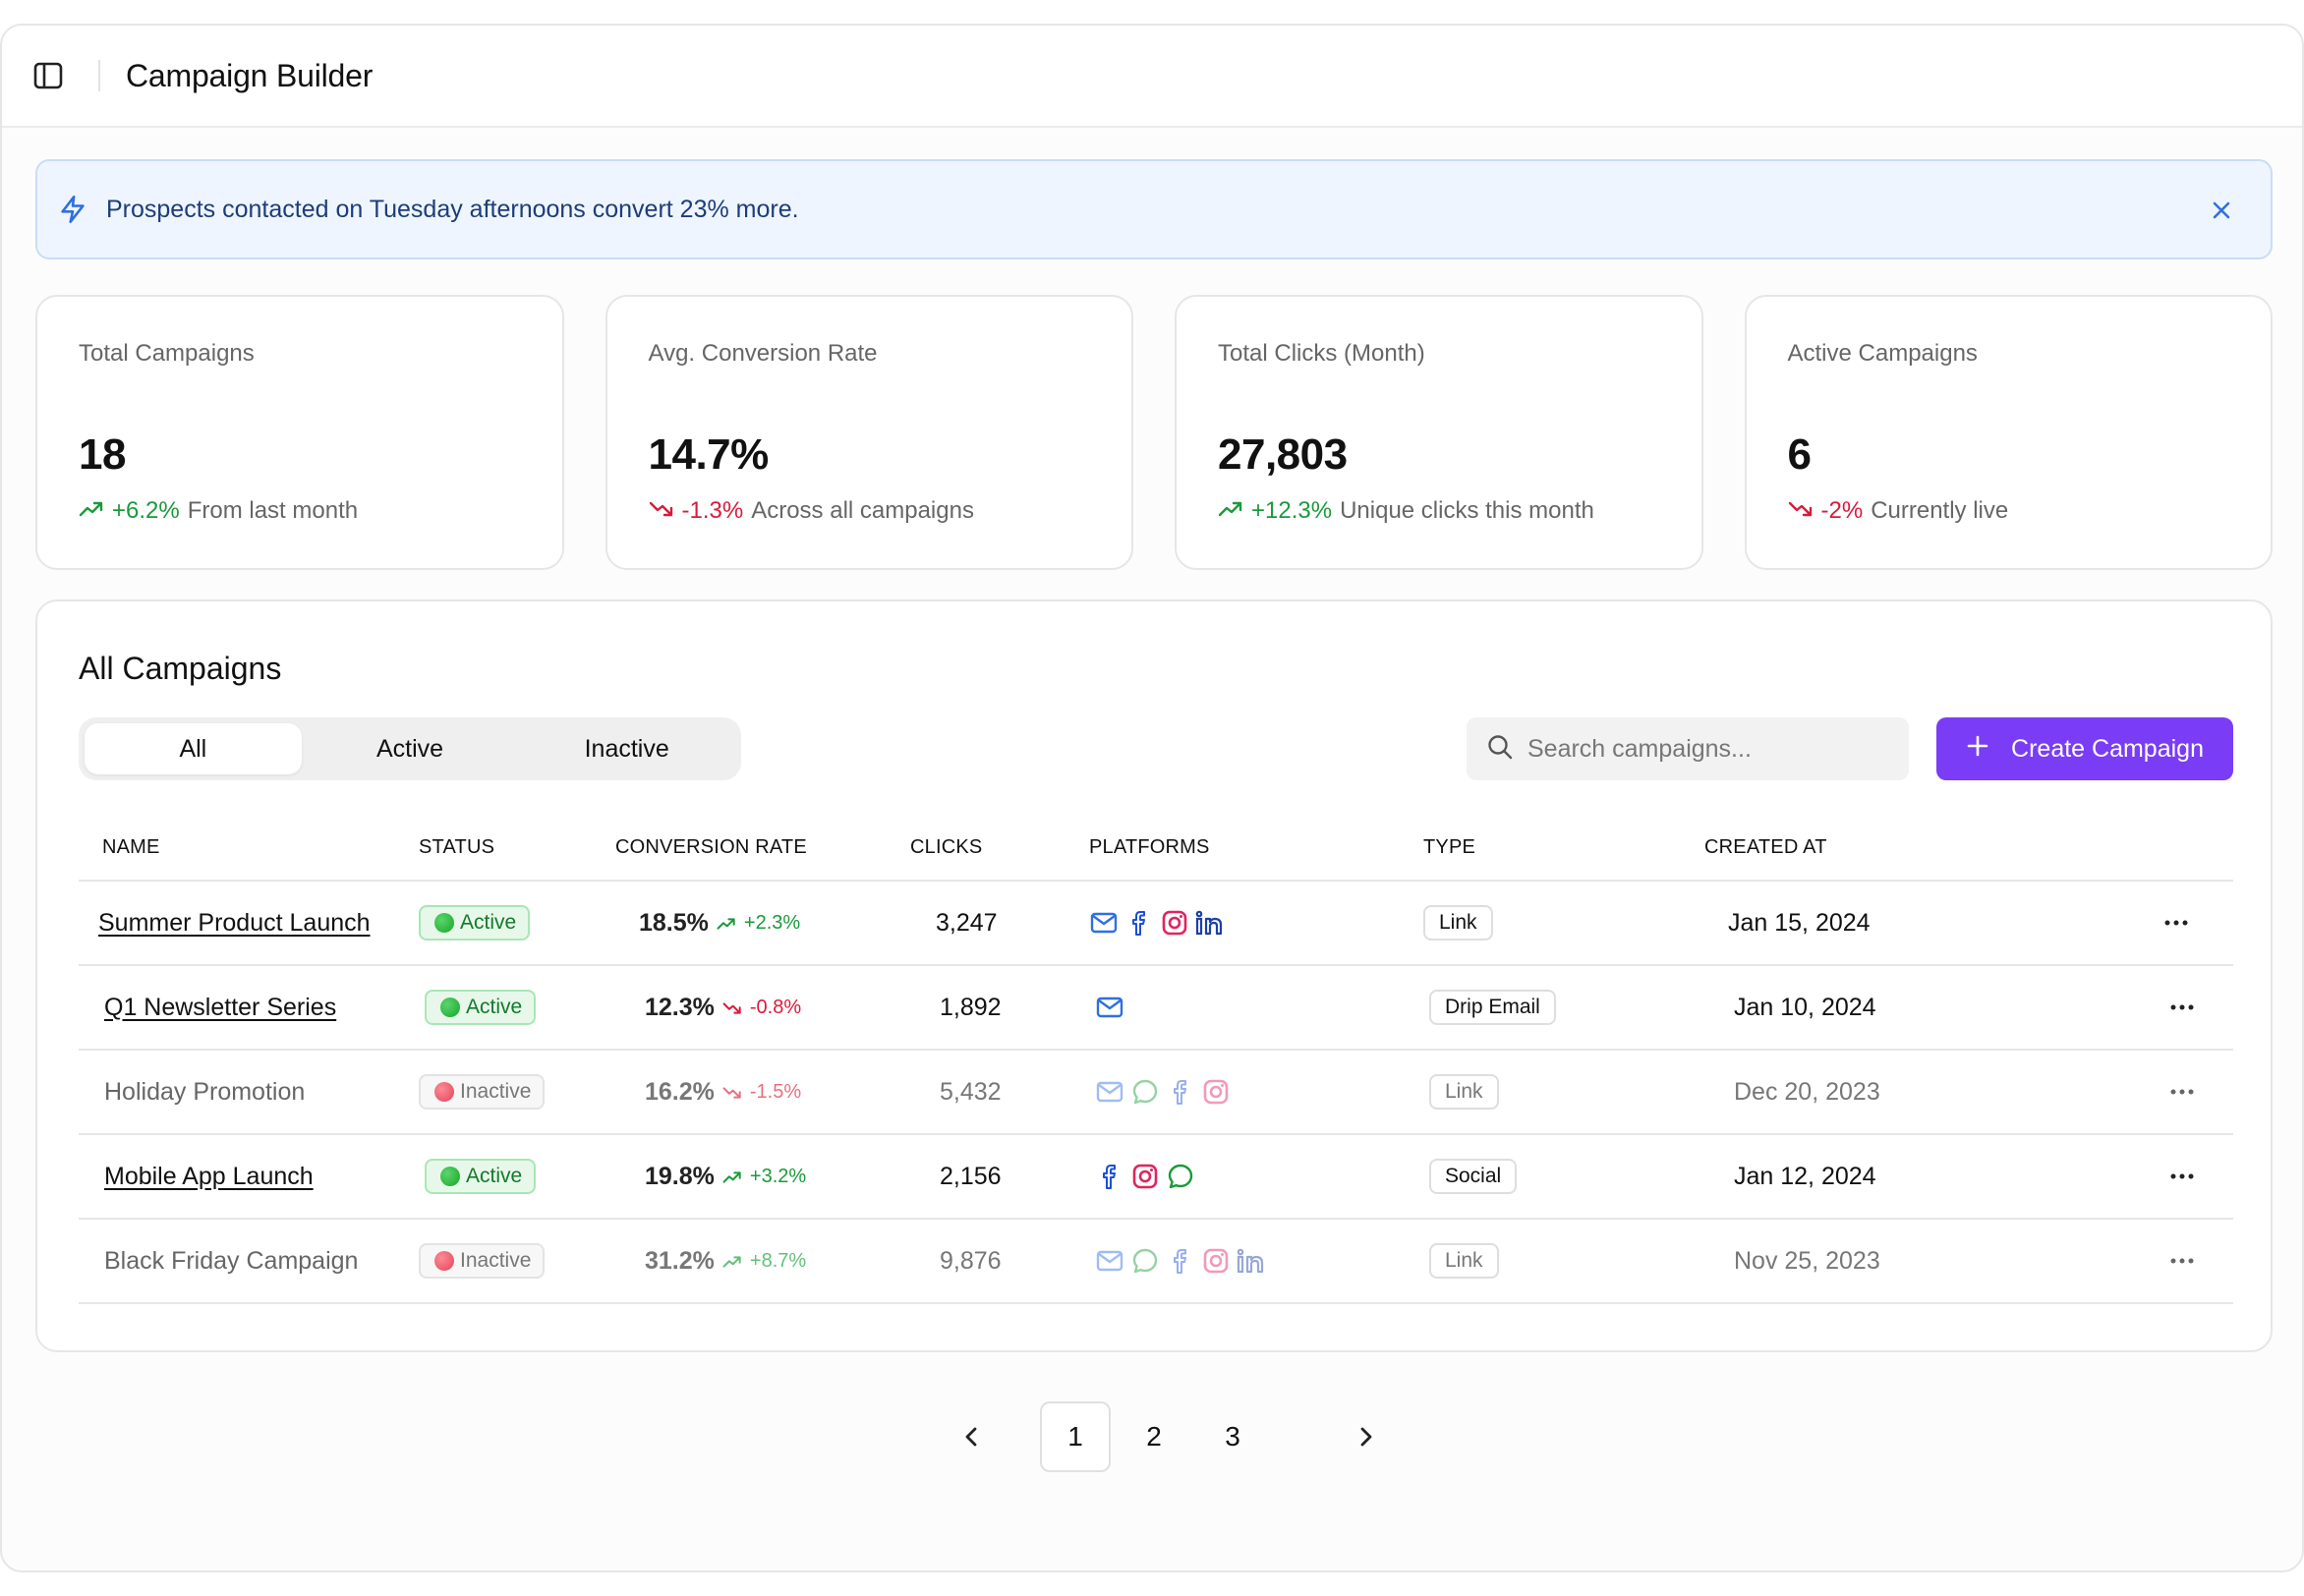 The height and width of the screenshot is (1596, 2304). What do you see at coordinates (870, 511) in the screenshot?
I see `stat-change: -1.3% Across all campaigns` at bounding box center [870, 511].